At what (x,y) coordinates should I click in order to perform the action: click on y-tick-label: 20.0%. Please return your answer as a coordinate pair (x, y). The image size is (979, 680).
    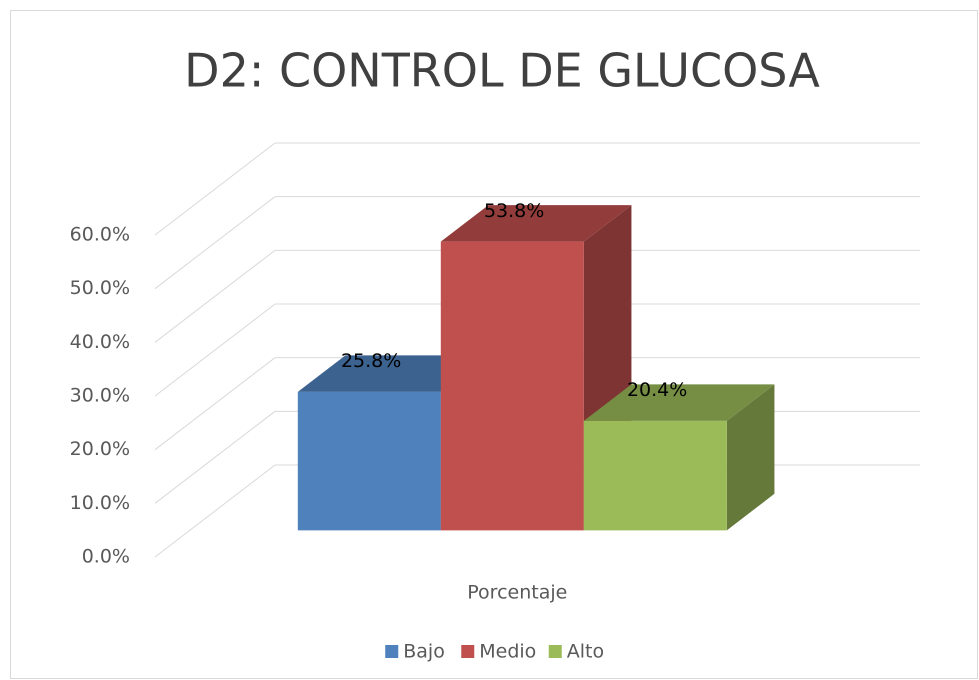
    Looking at the image, I should click on (100, 449).